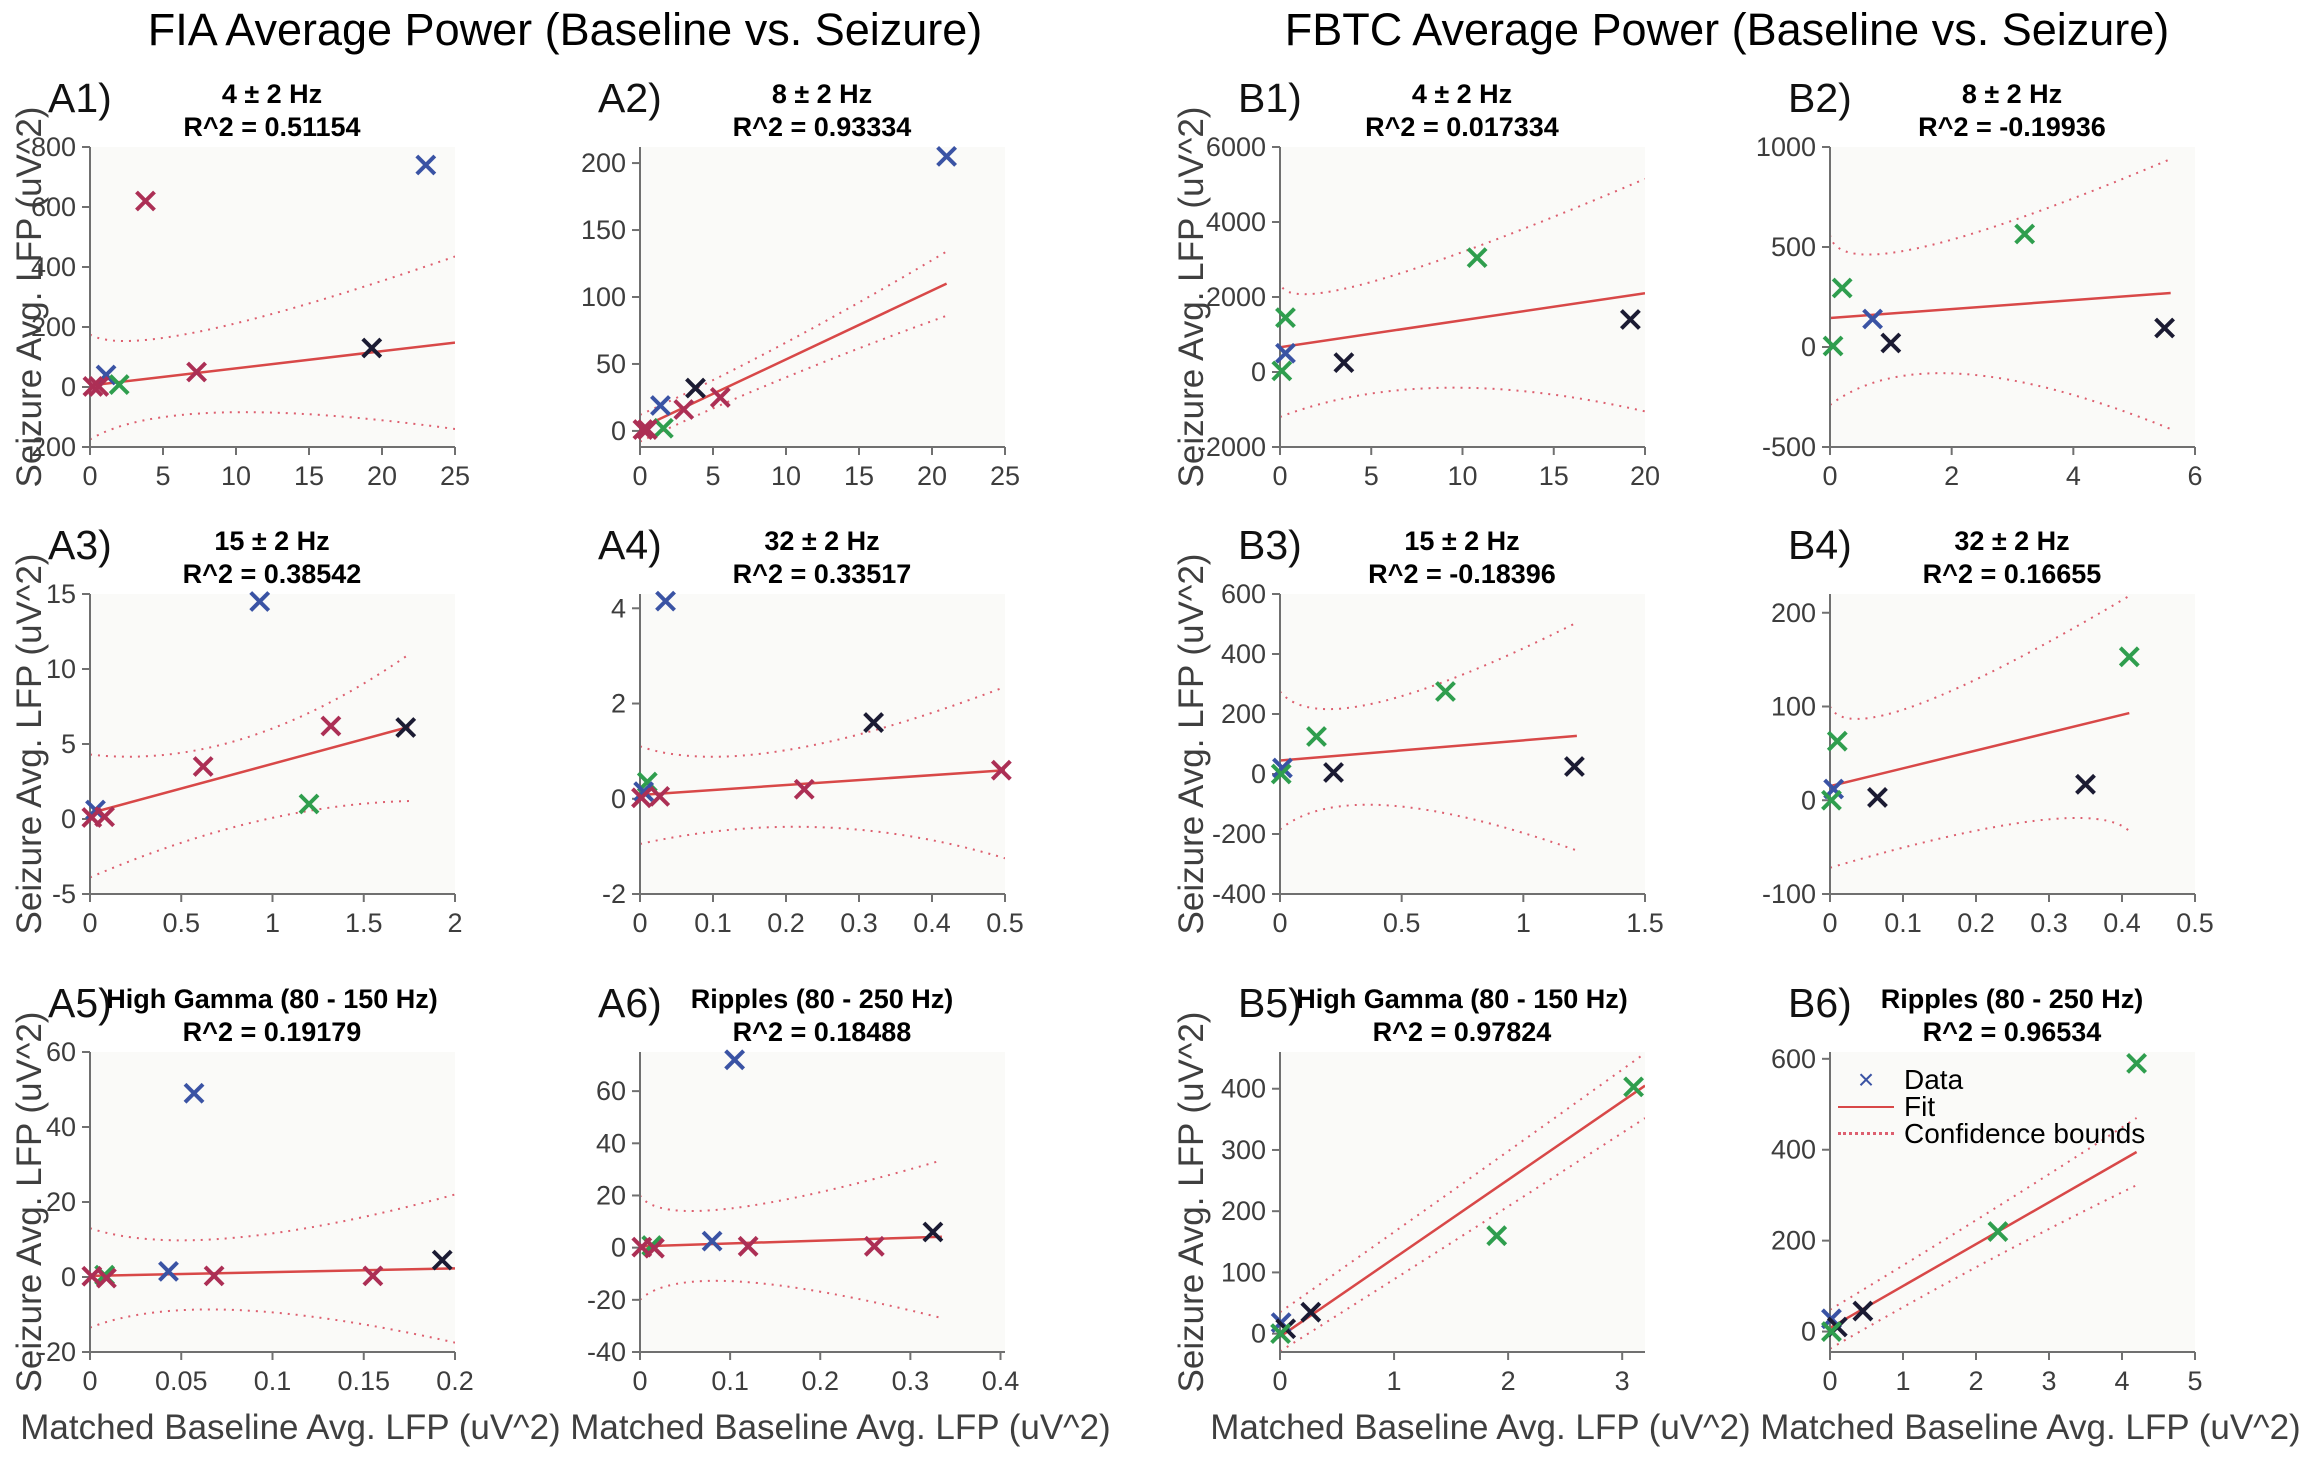 The image size is (2301, 1458). I want to click on svg-text: 800, so click(53, 147).